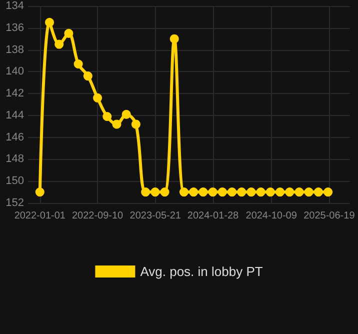 This screenshot has width=358, height=334. I want to click on x-tick-label: 2024-01-28, so click(213, 216).